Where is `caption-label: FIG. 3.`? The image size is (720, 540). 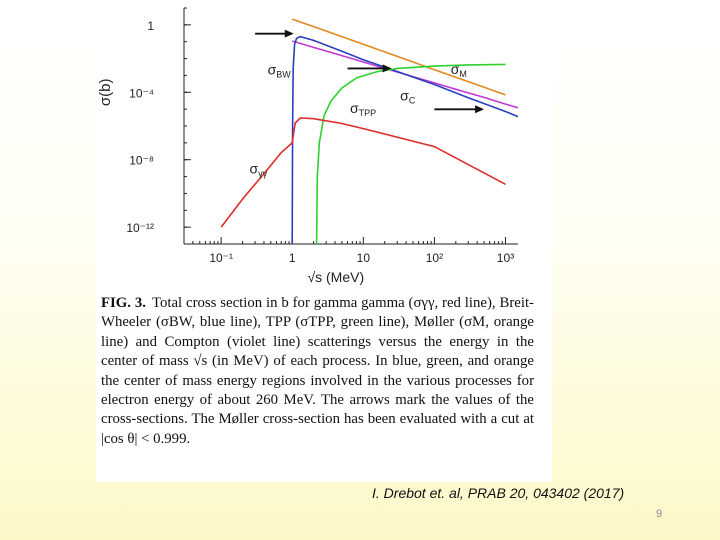 caption-label: FIG. 3. is located at coordinates (123, 303).